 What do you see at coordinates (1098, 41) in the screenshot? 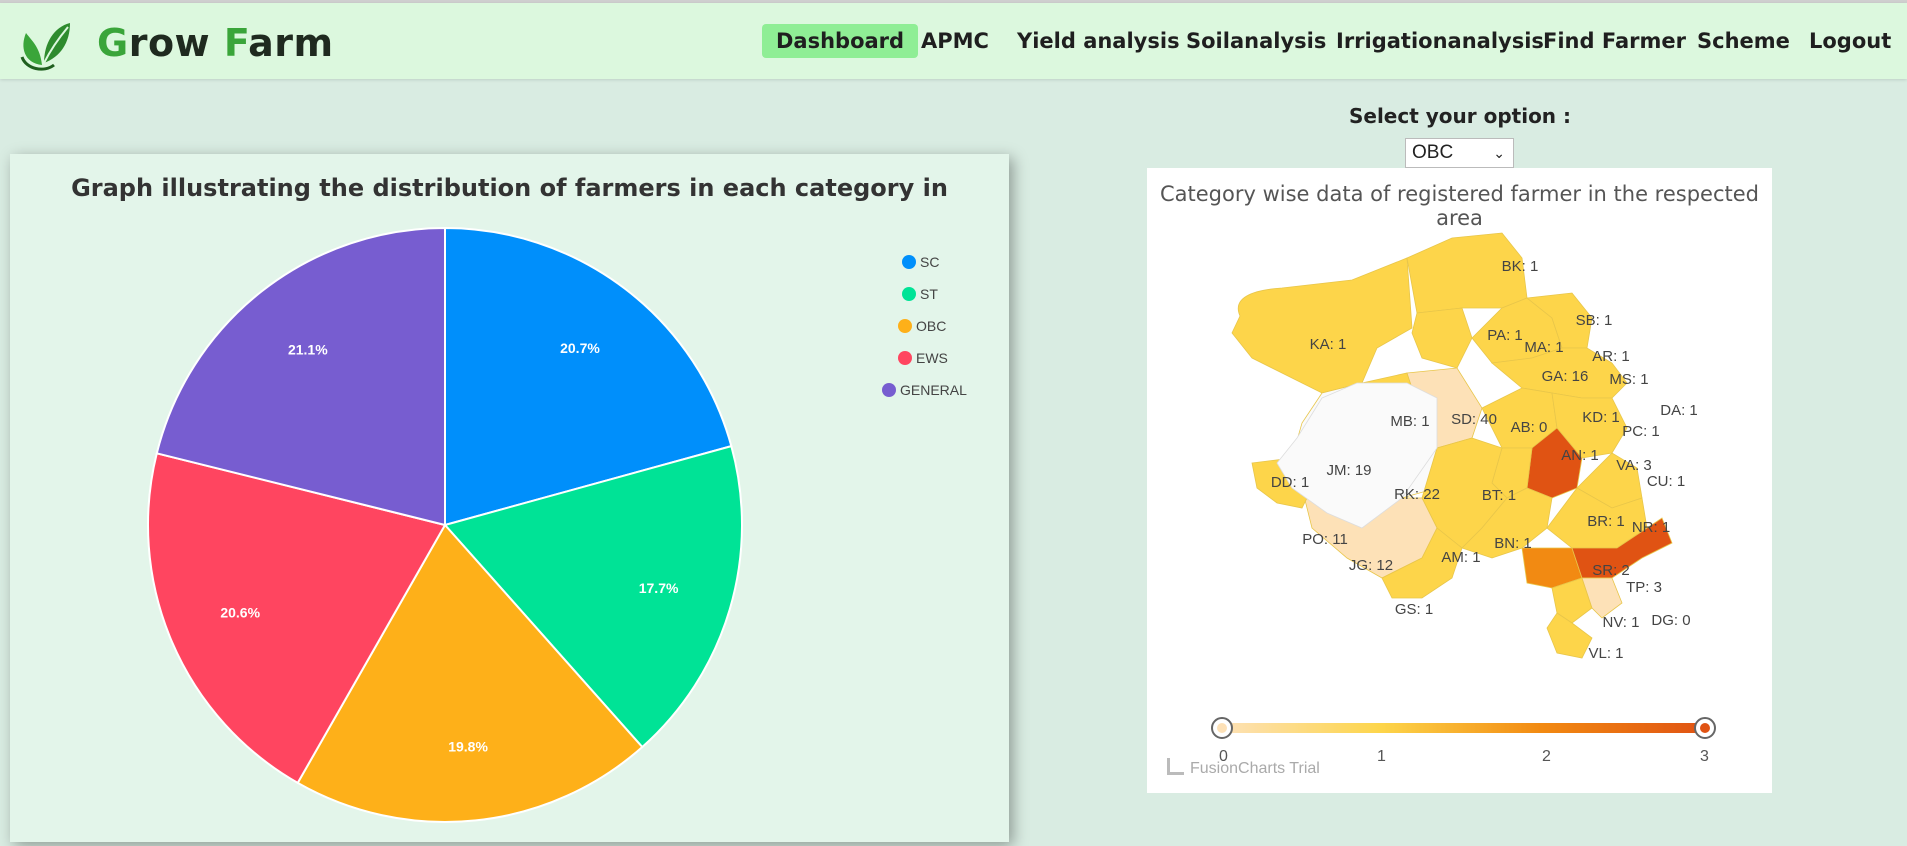
I see `nav-item-yield-analysis: Yield analysis` at bounding box center [1098, 41].